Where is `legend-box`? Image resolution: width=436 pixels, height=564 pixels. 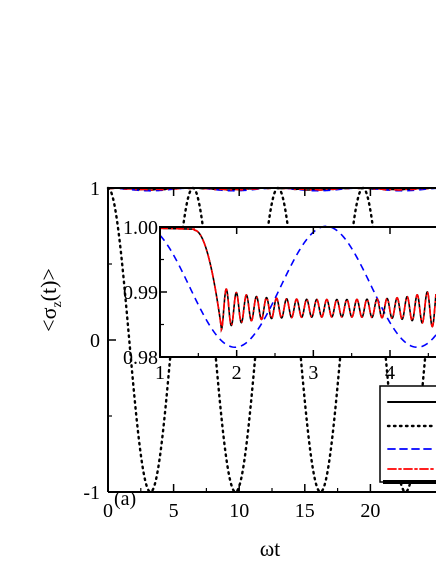
legend-box is located at coordinates (407, 434).